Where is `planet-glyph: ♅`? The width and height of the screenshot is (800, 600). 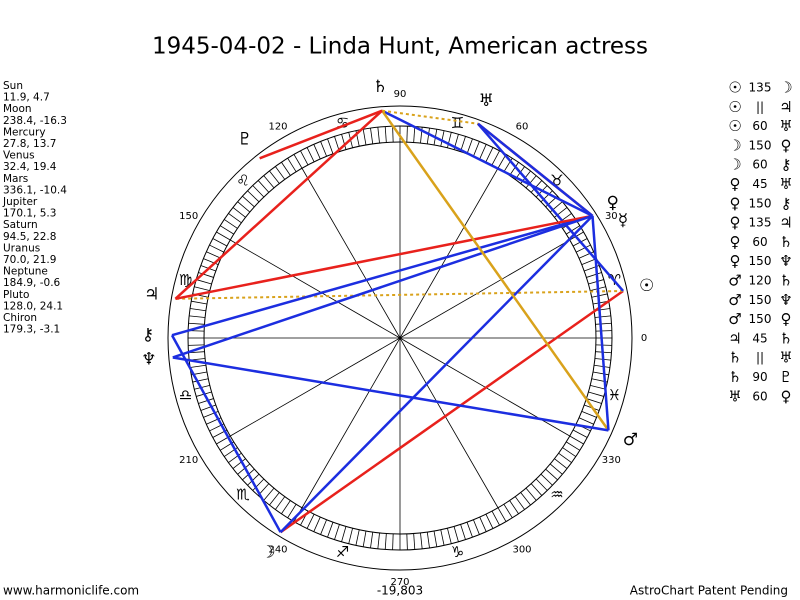
planet-glyph: ♅ is located at coordinates (486, 101).